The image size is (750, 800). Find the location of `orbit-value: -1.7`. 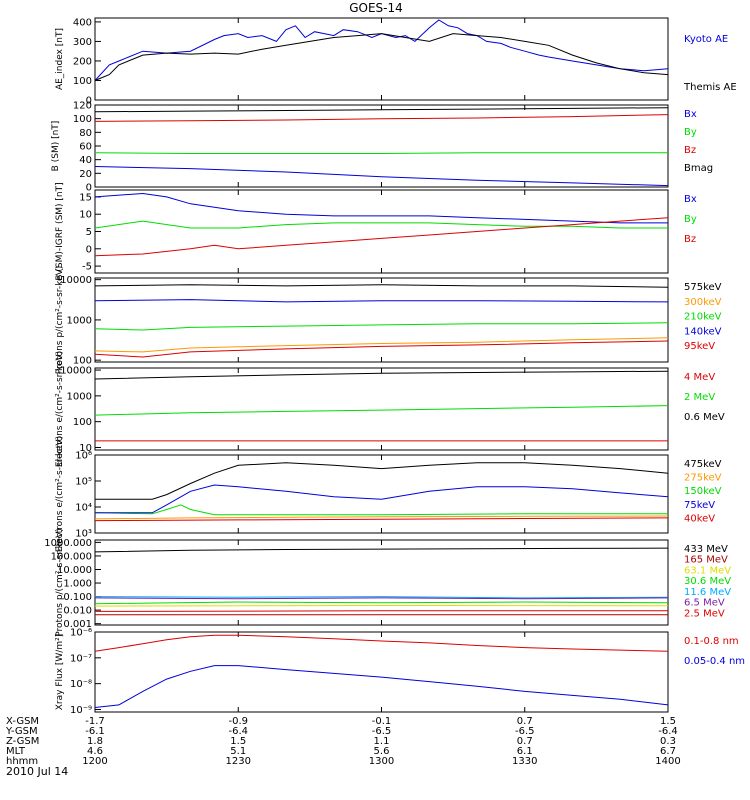

orbit-value: -1.7 is located at coordinates (95, 721).